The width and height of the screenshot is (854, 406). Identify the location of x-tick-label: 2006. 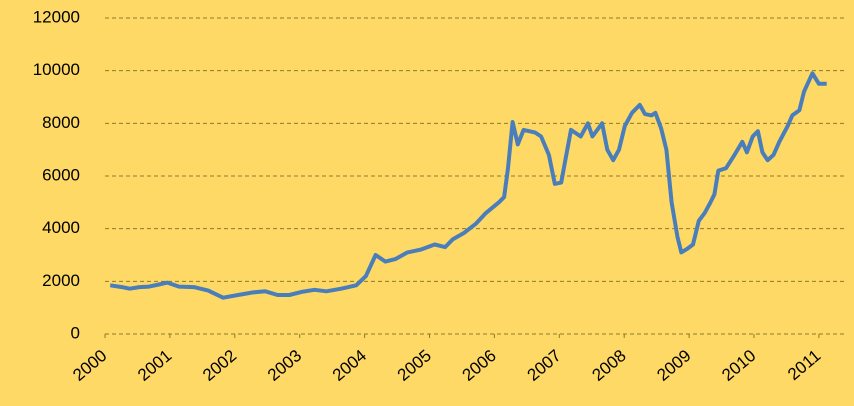
(479, 365).